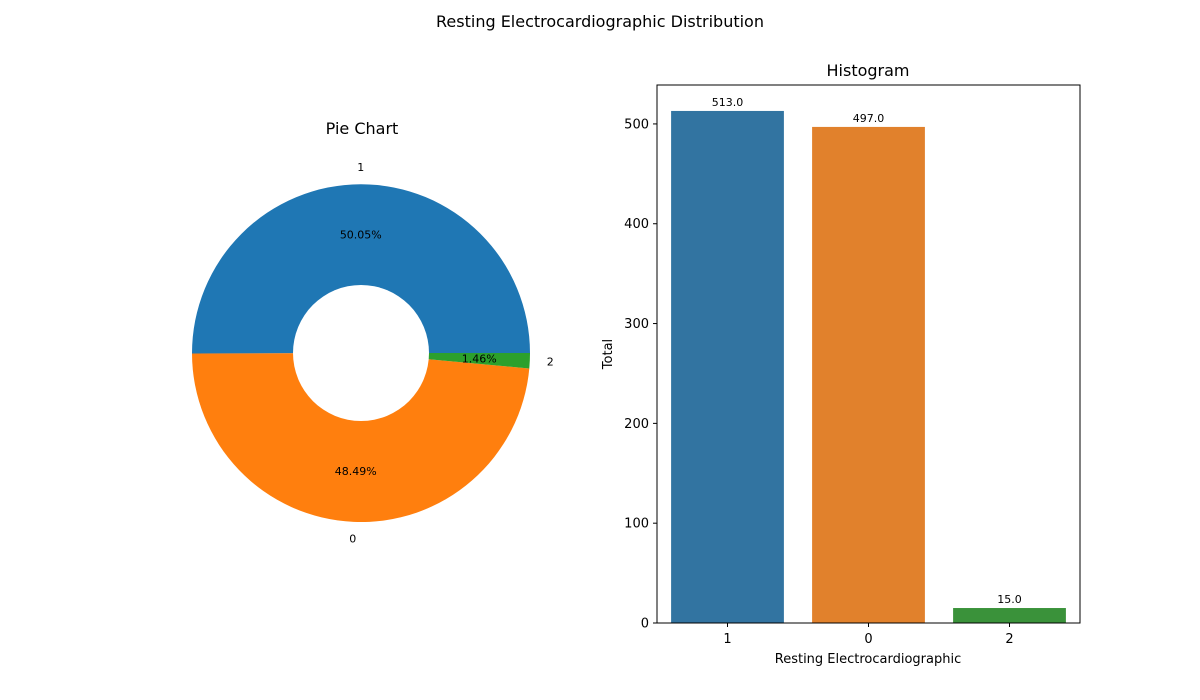  What do you see at coordinates (636, 524) in the screenshot?
I see `y-tick-label: 100` at bounding box center [636, 524].